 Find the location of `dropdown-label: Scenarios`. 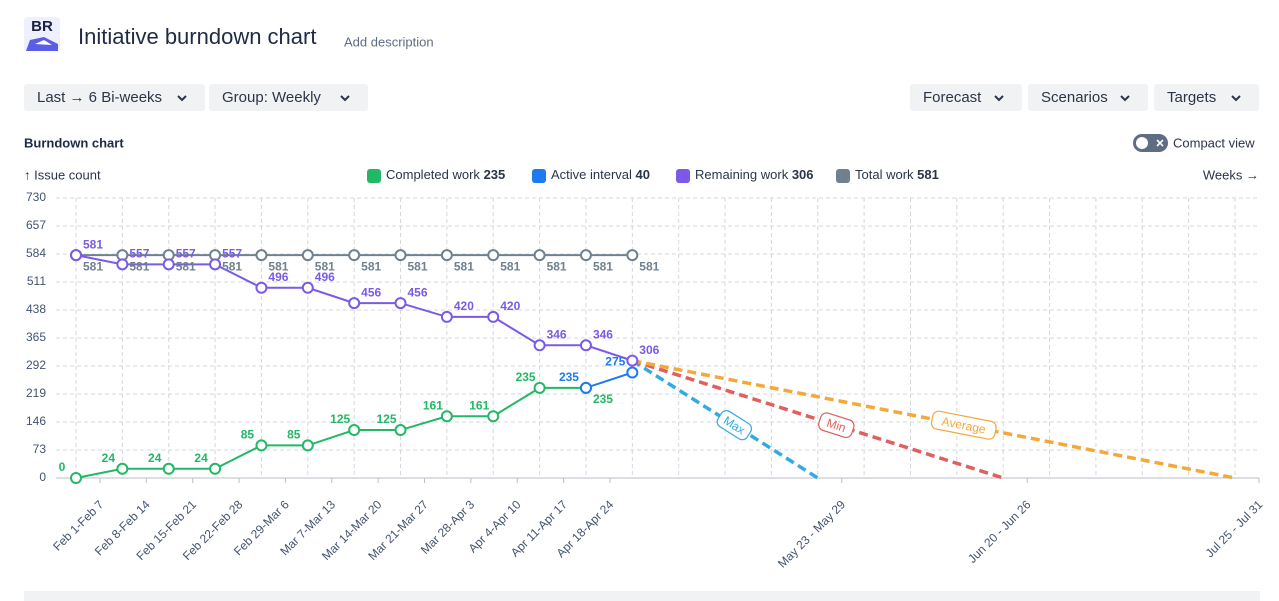

dropdown-label: Scenarios is located at coordinates (1074, 97).